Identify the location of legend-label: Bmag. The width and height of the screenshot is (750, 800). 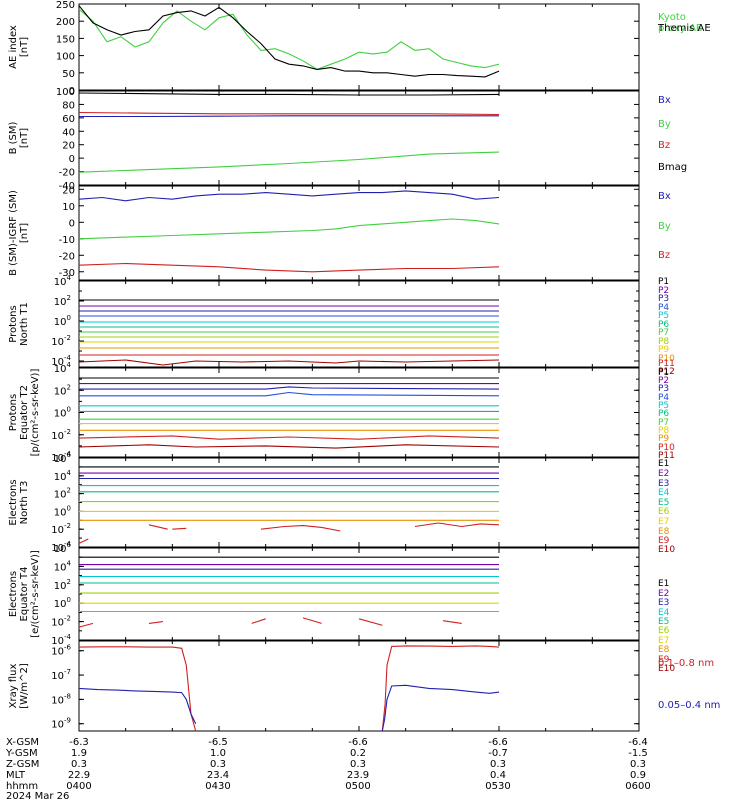
(672, 167).